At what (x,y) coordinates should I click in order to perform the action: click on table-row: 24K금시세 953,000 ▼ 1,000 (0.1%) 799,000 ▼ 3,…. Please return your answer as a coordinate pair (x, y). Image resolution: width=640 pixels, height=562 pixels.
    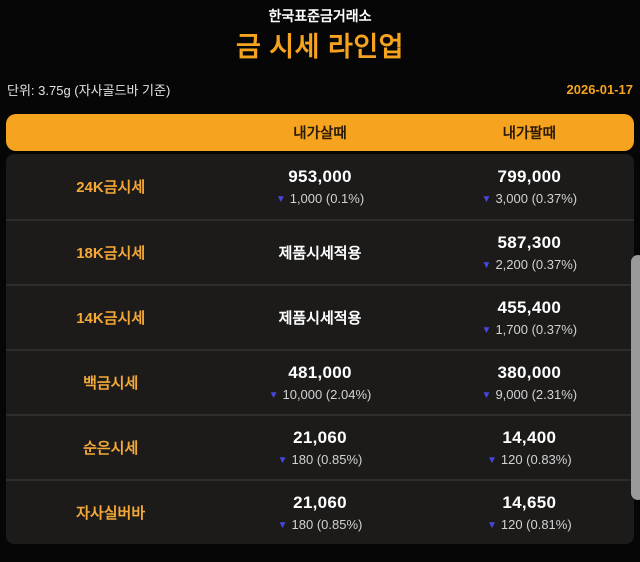
    Looking at the image, I should click on (320, 186).